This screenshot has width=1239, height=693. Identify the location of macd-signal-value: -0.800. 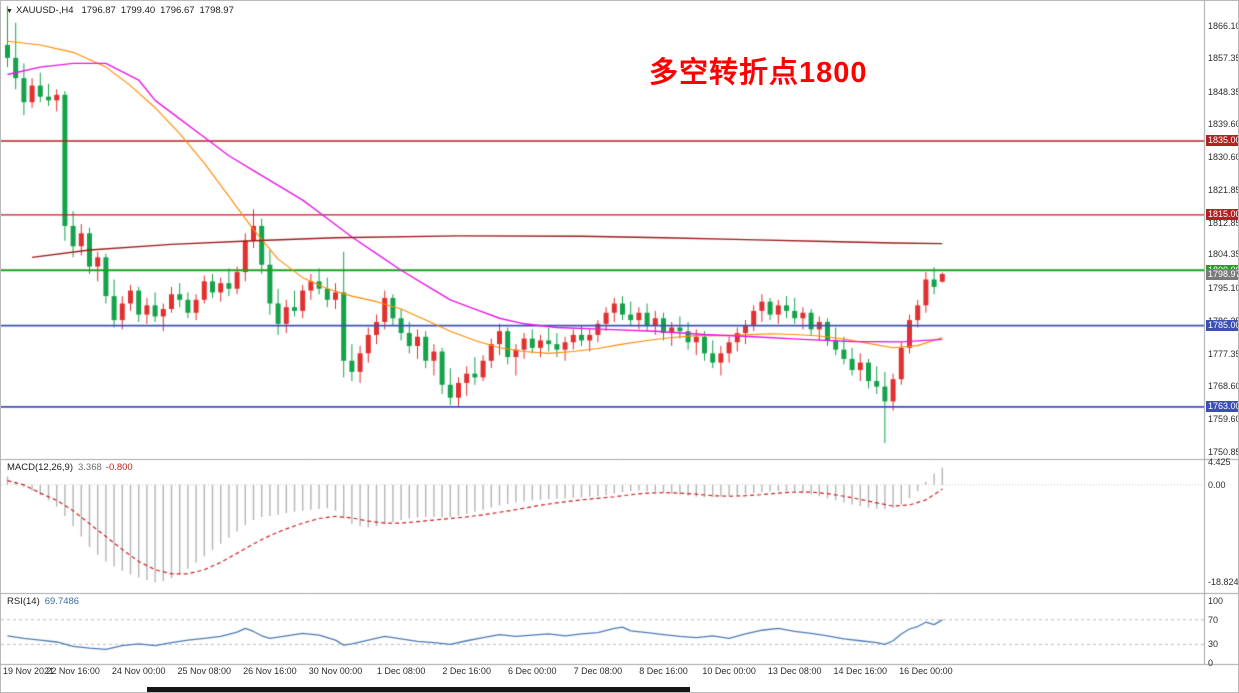
(119, 467).